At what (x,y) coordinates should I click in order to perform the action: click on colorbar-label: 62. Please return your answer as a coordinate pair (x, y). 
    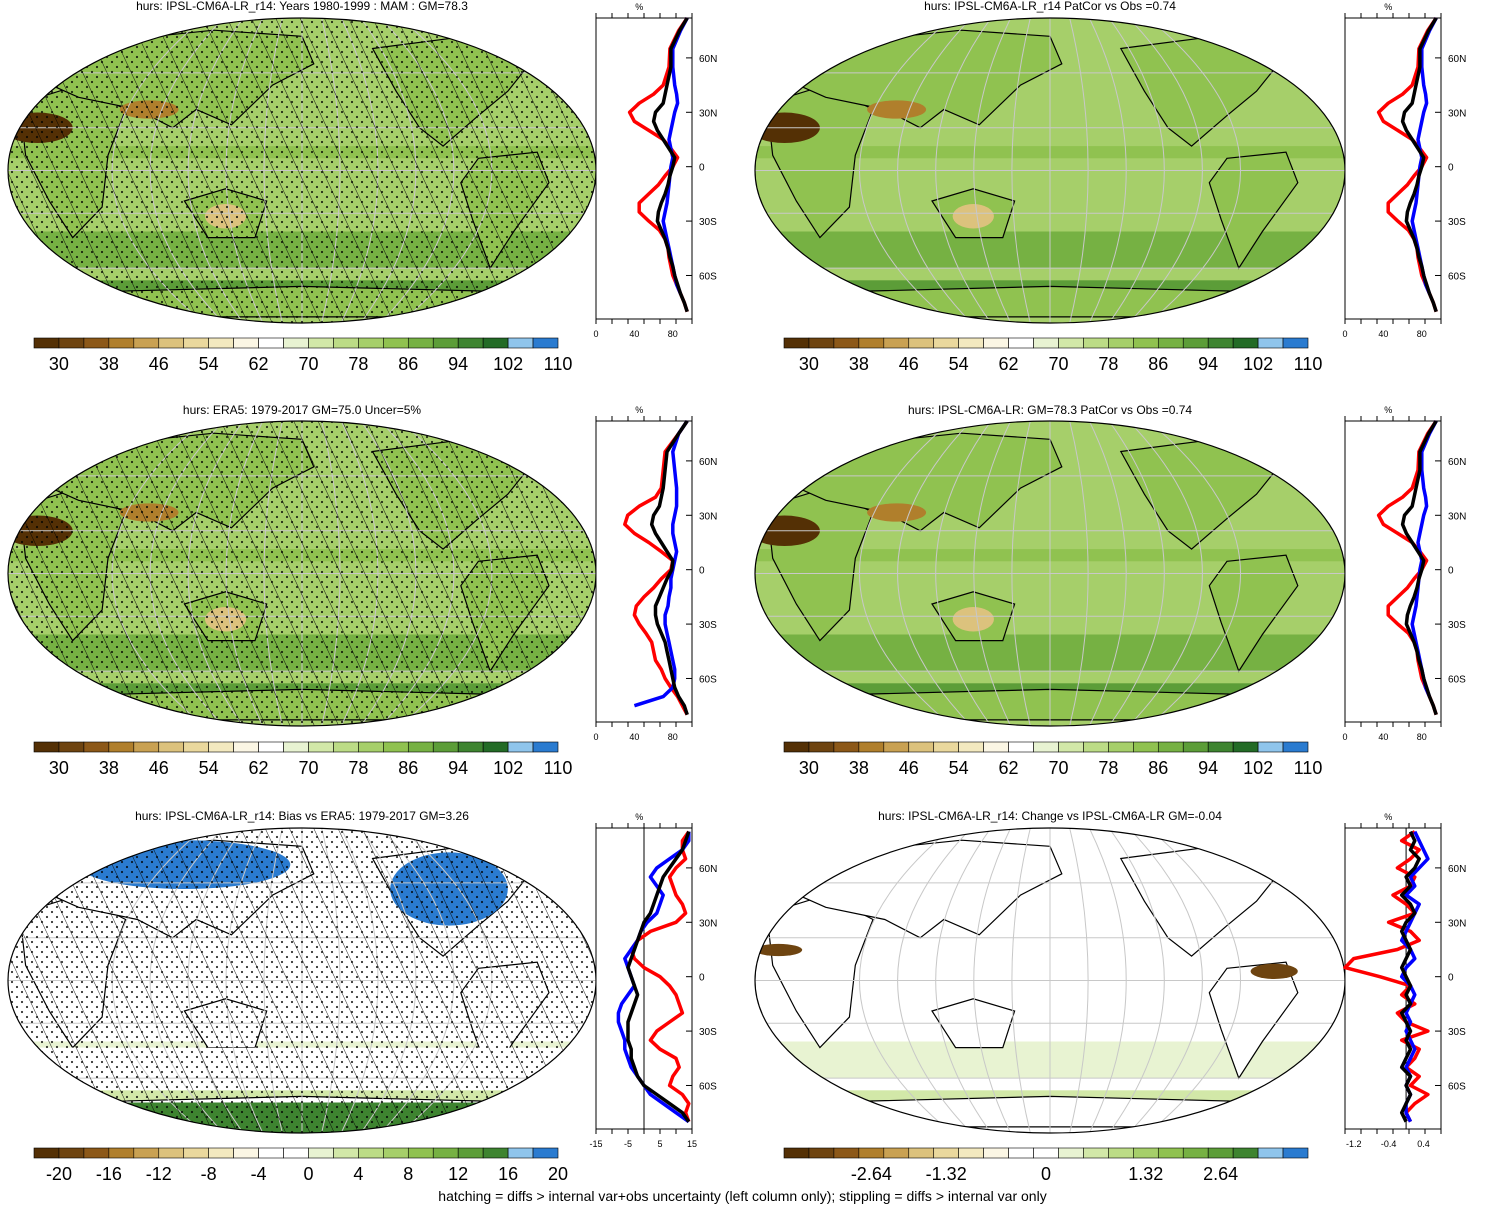
    Looking at the image, I should click on (259, 768).